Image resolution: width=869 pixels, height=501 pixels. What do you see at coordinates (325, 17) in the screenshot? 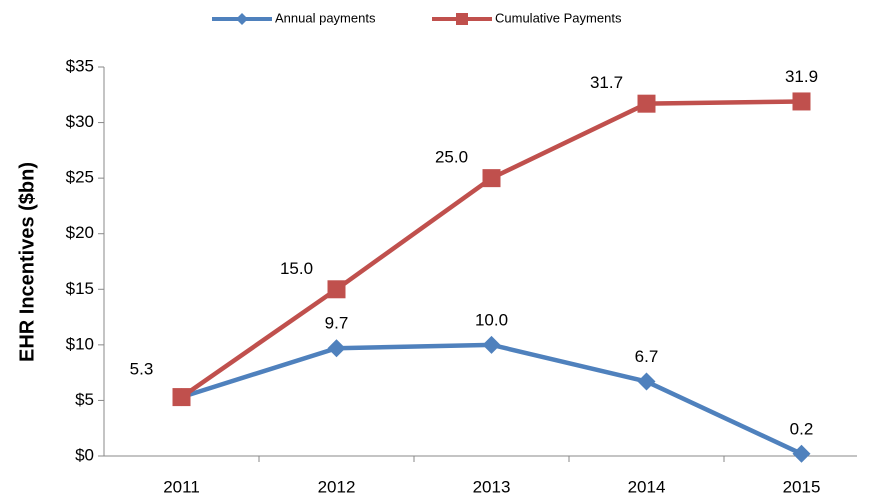
I see `legend-label: Annual payments` at bounding box center [325, 17].